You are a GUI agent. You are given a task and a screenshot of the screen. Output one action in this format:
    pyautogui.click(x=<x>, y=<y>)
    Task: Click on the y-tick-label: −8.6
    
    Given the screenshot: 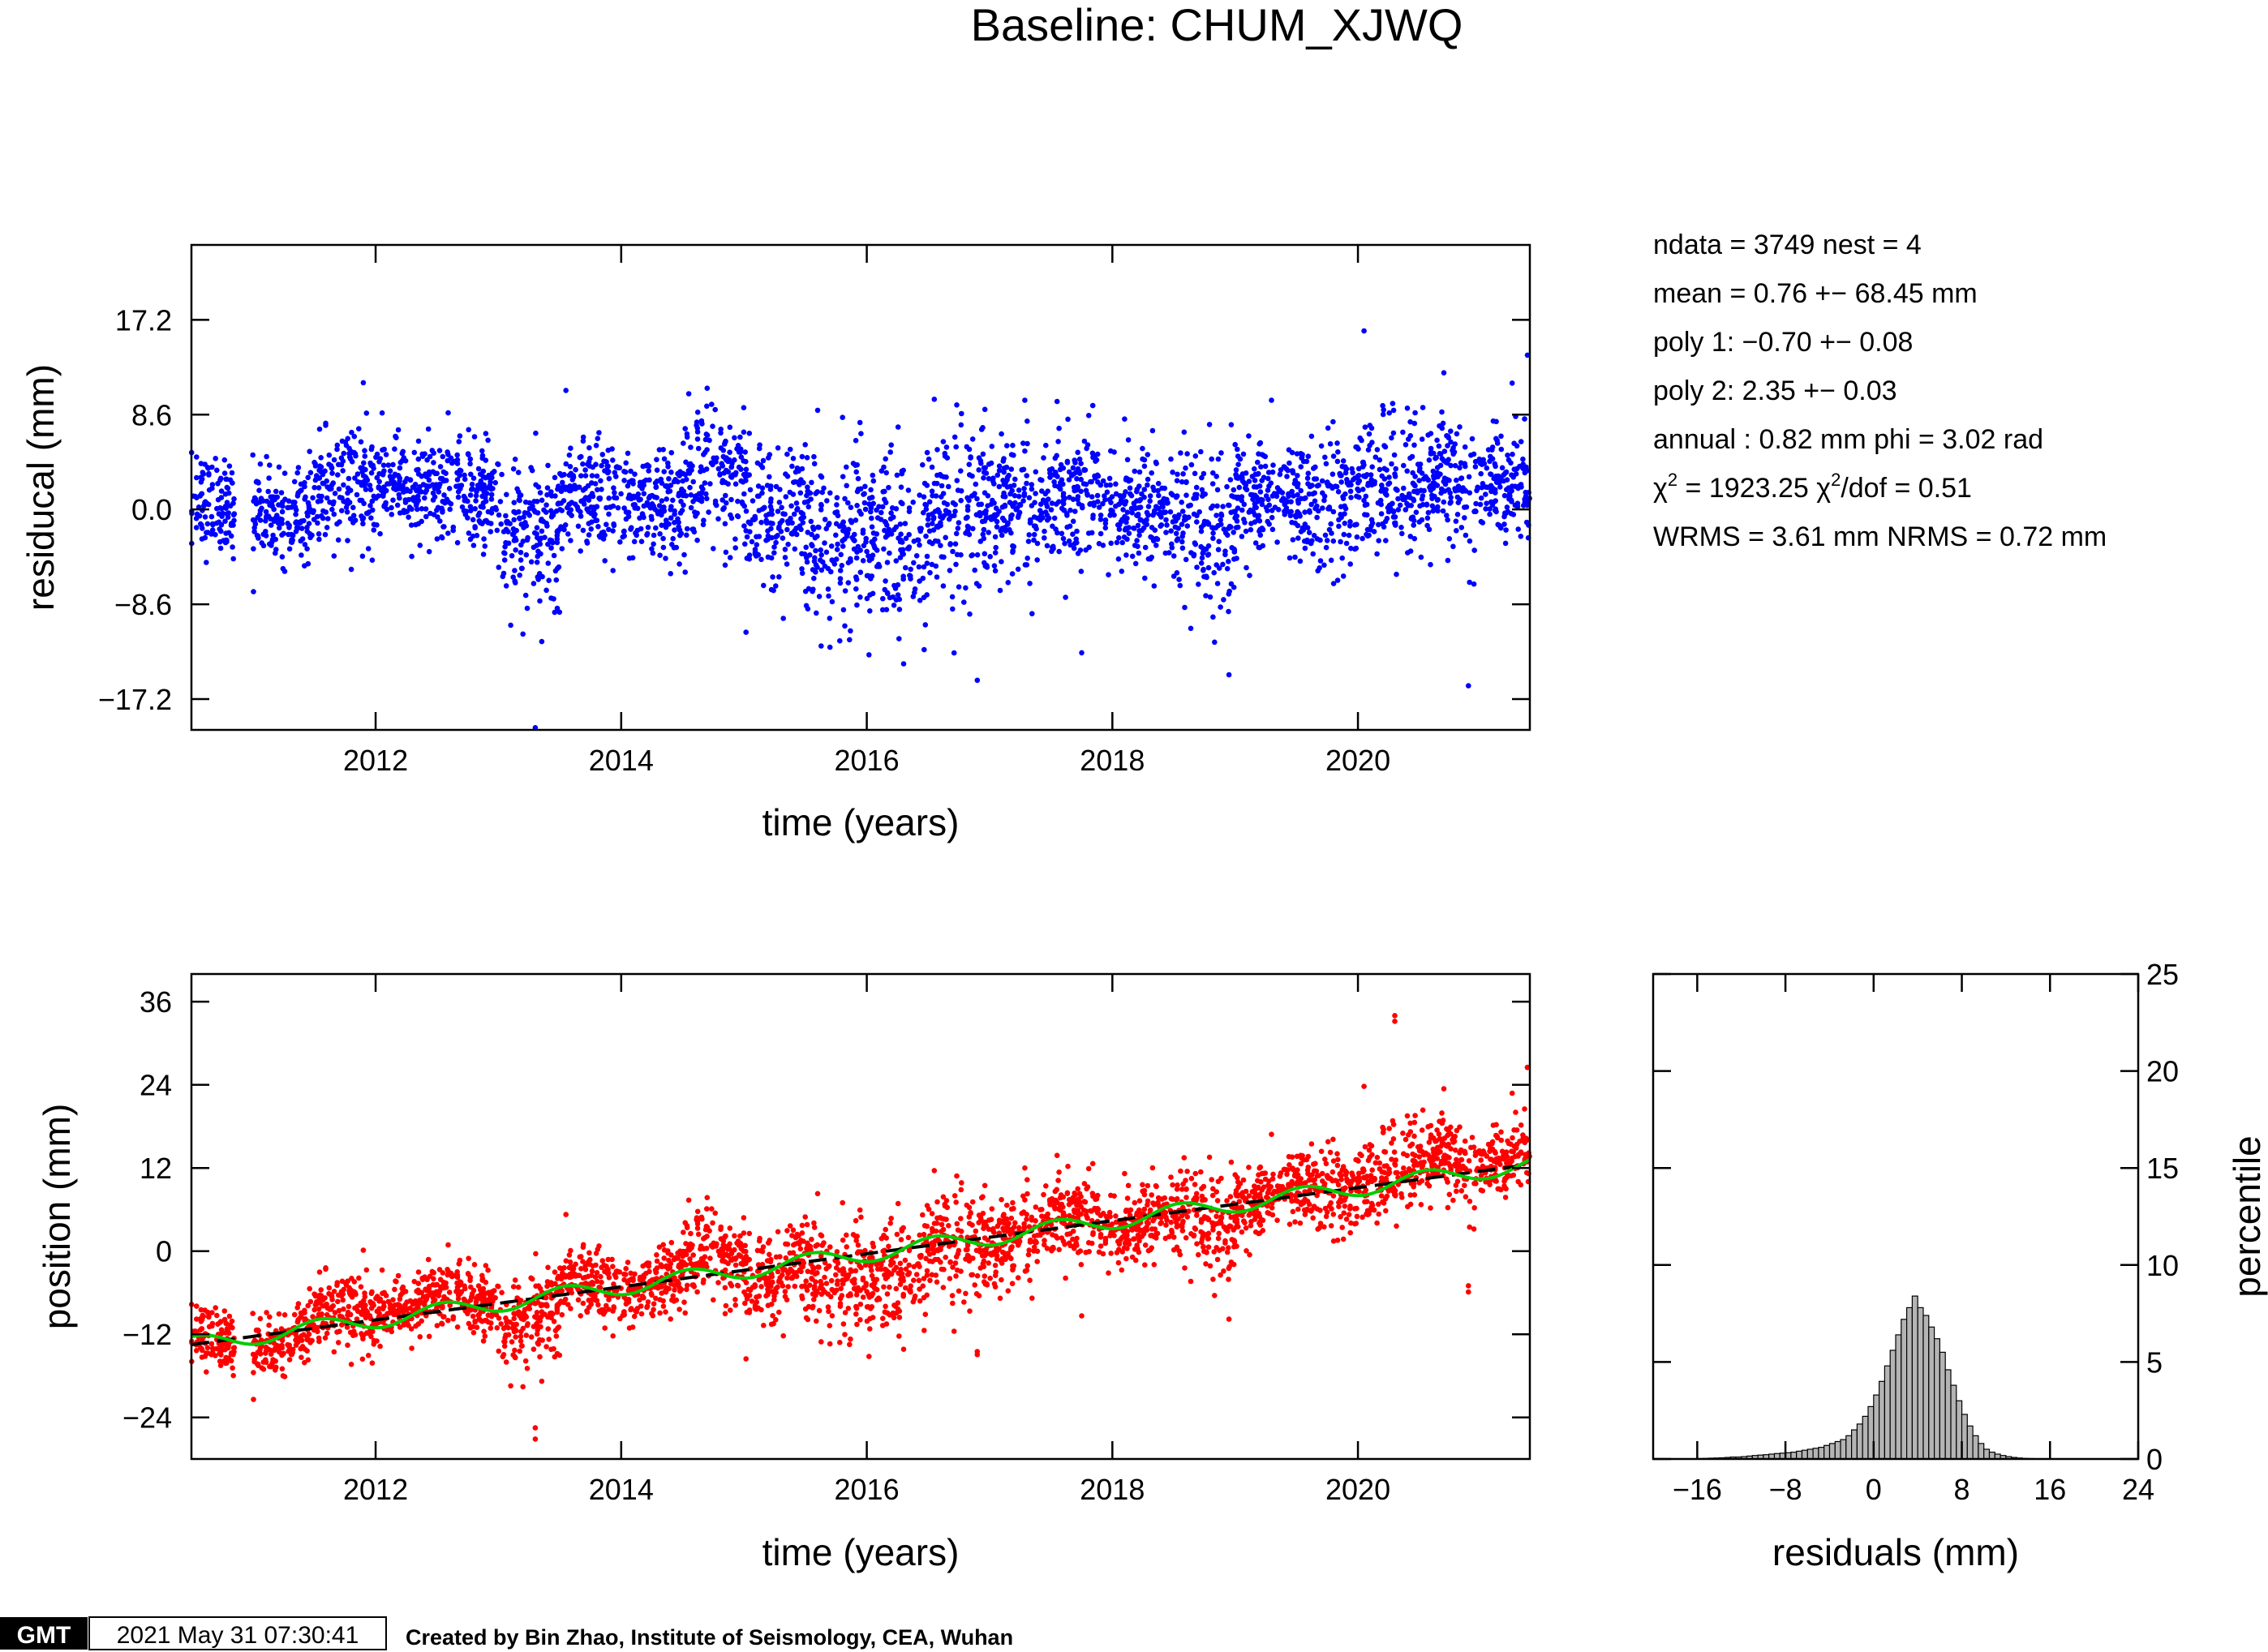 What is the action you would take?
    pyautogui.click(x=143, y=604)
    